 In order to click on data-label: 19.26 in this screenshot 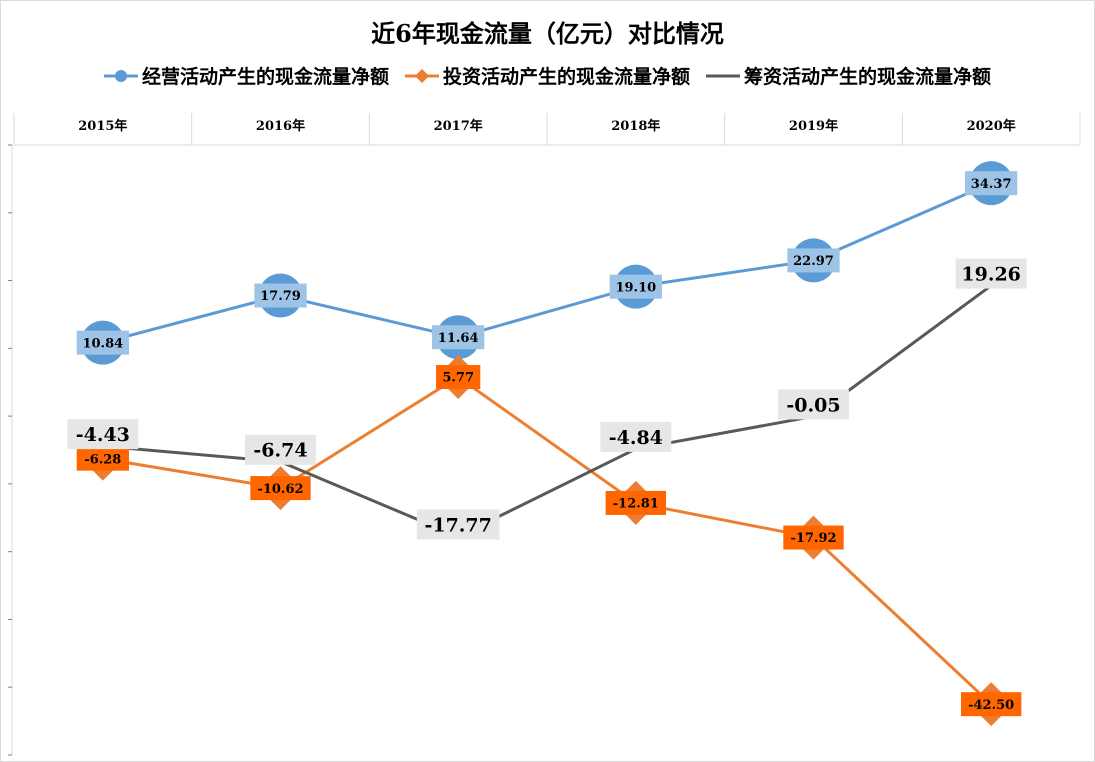, I will do `click(991, 274)`.